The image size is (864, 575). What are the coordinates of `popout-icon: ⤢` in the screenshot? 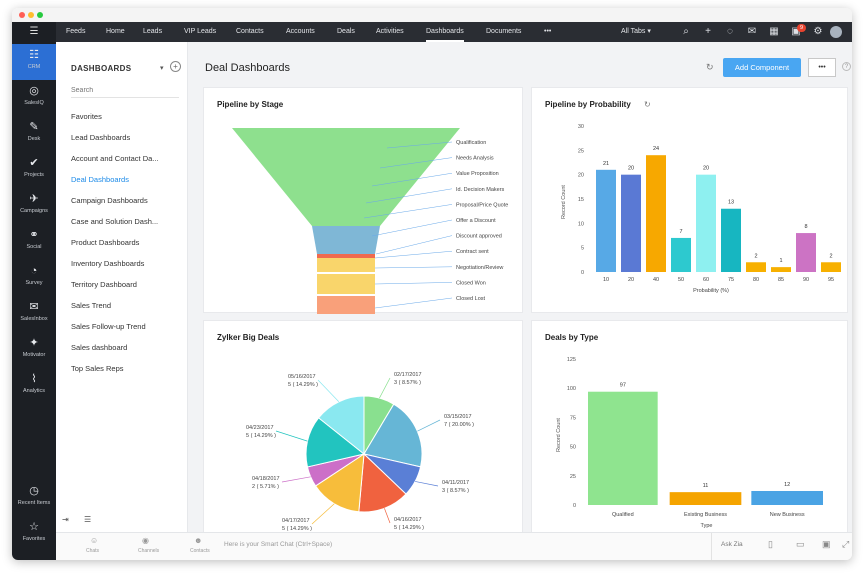 It's located at (846, 544).